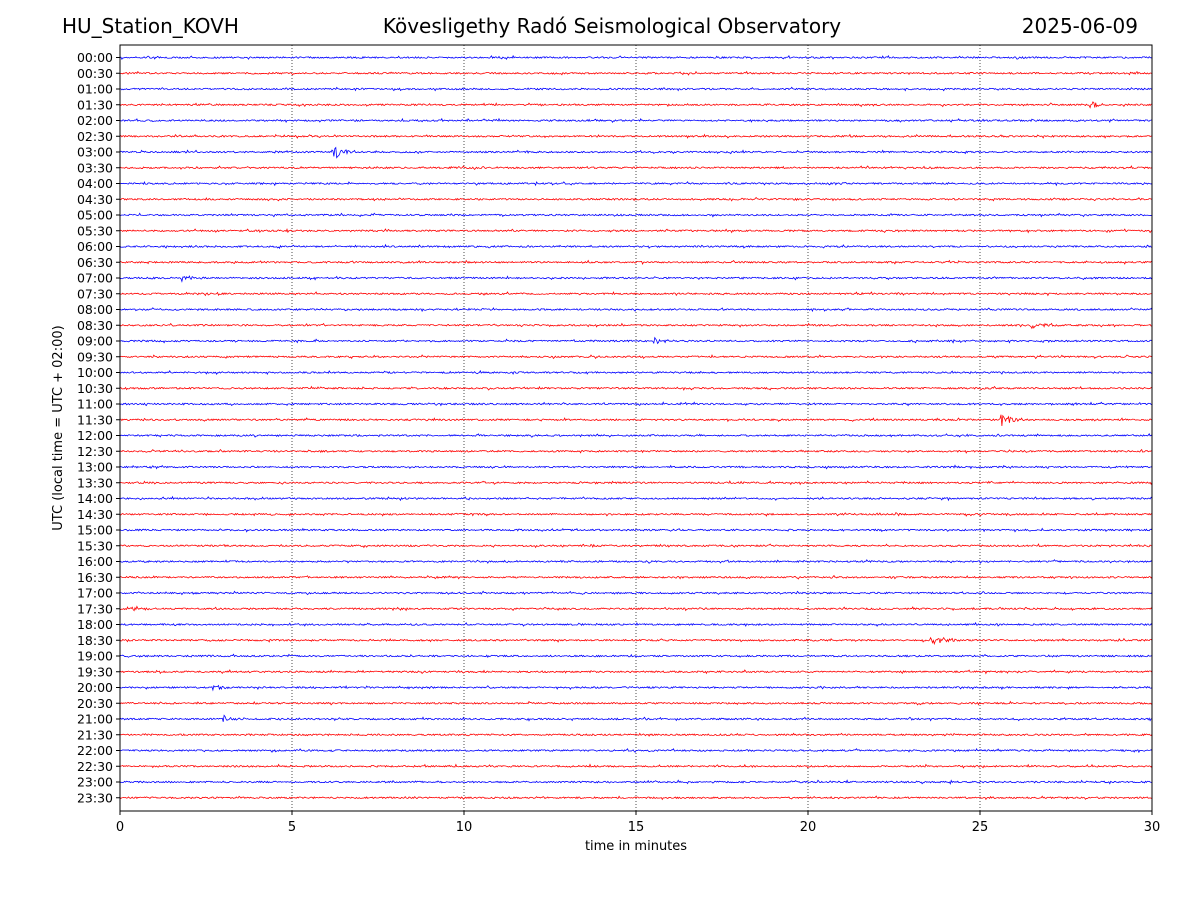  Describe the element at coordinates (980, 827) in the screenshot. I see `x-tick-label: 25` at that location.